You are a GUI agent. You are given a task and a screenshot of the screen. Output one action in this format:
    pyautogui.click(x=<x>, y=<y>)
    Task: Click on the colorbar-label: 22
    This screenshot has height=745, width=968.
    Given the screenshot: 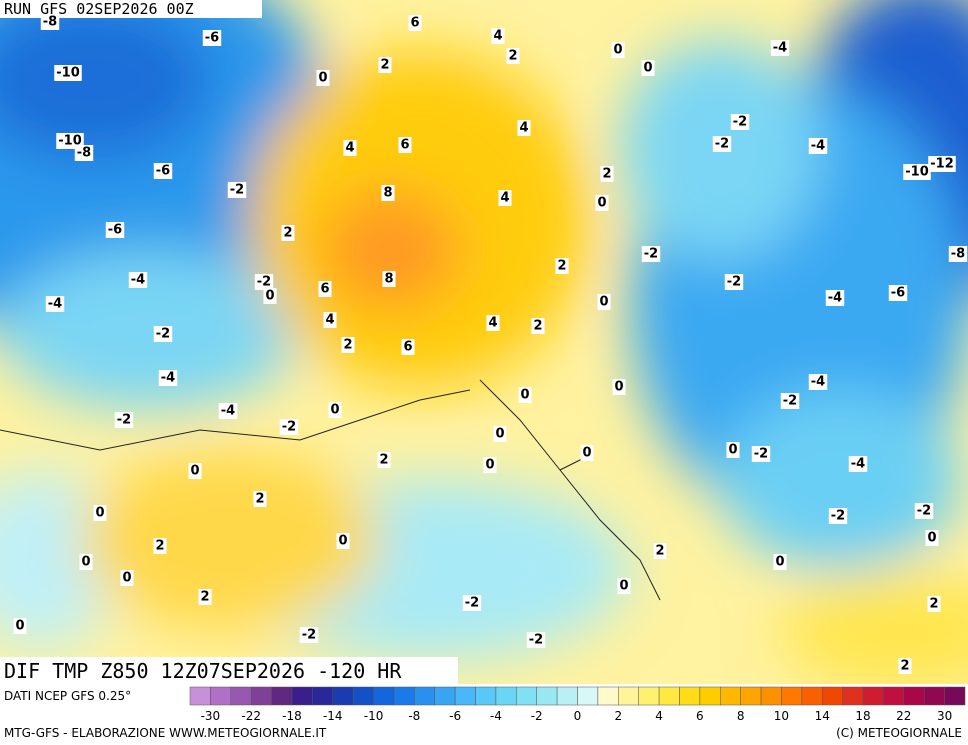 What is the action you would take?
    pyautogui.click(x=903, y=716)
    